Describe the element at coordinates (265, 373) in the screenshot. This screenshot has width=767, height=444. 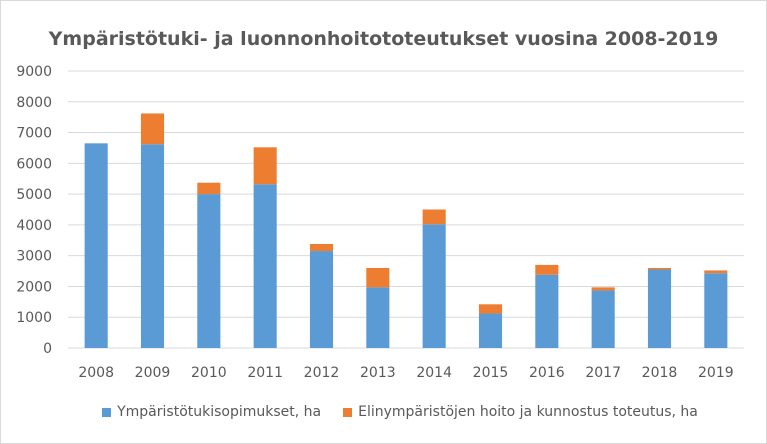
I see `x-tick-label: 2011` at that location.